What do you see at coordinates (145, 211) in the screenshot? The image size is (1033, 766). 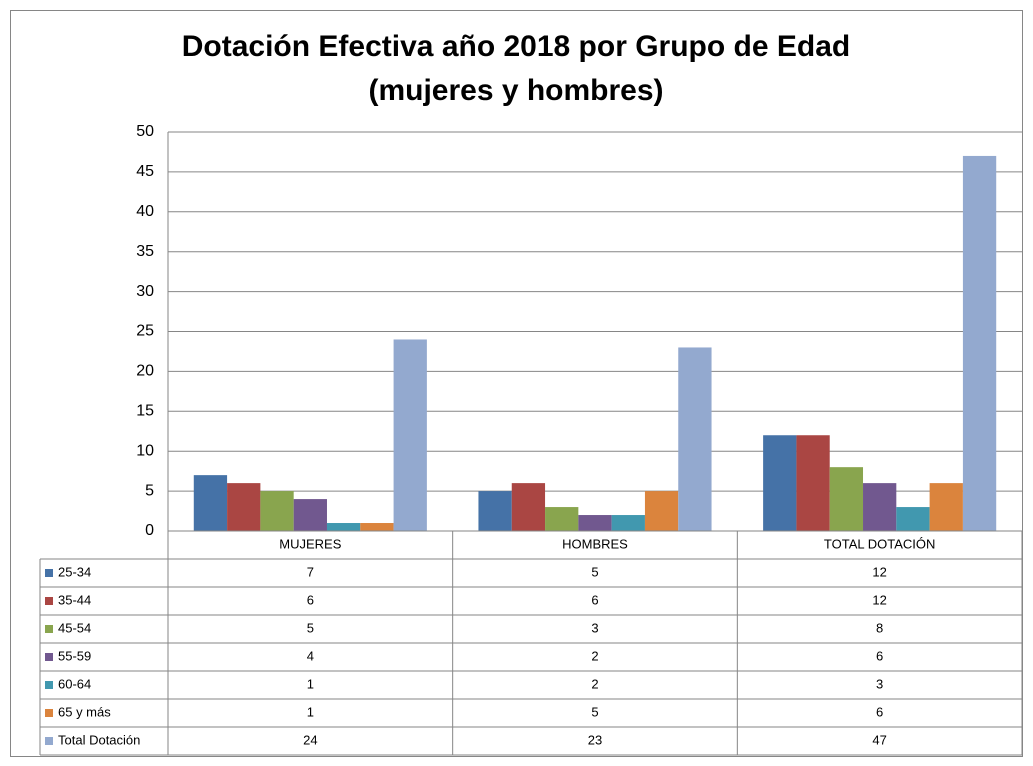 I see `y-tick-label: 40` at bounding box center [145, 211].